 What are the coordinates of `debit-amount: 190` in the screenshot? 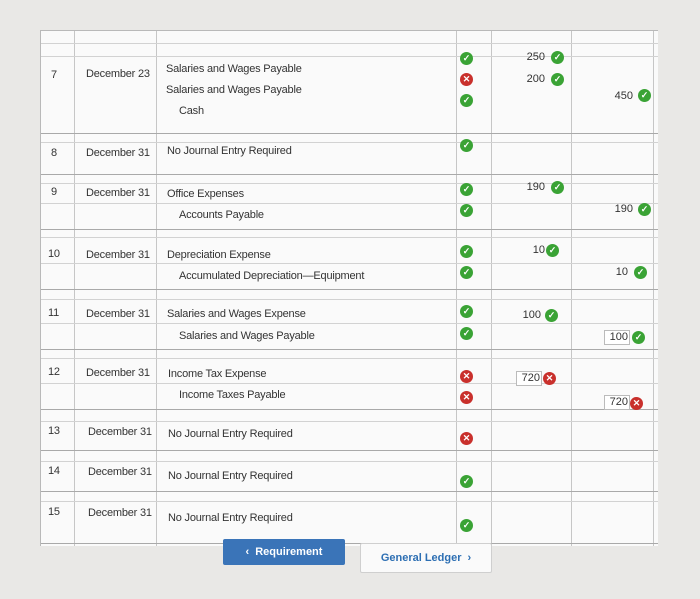 It's located at (535, 187).